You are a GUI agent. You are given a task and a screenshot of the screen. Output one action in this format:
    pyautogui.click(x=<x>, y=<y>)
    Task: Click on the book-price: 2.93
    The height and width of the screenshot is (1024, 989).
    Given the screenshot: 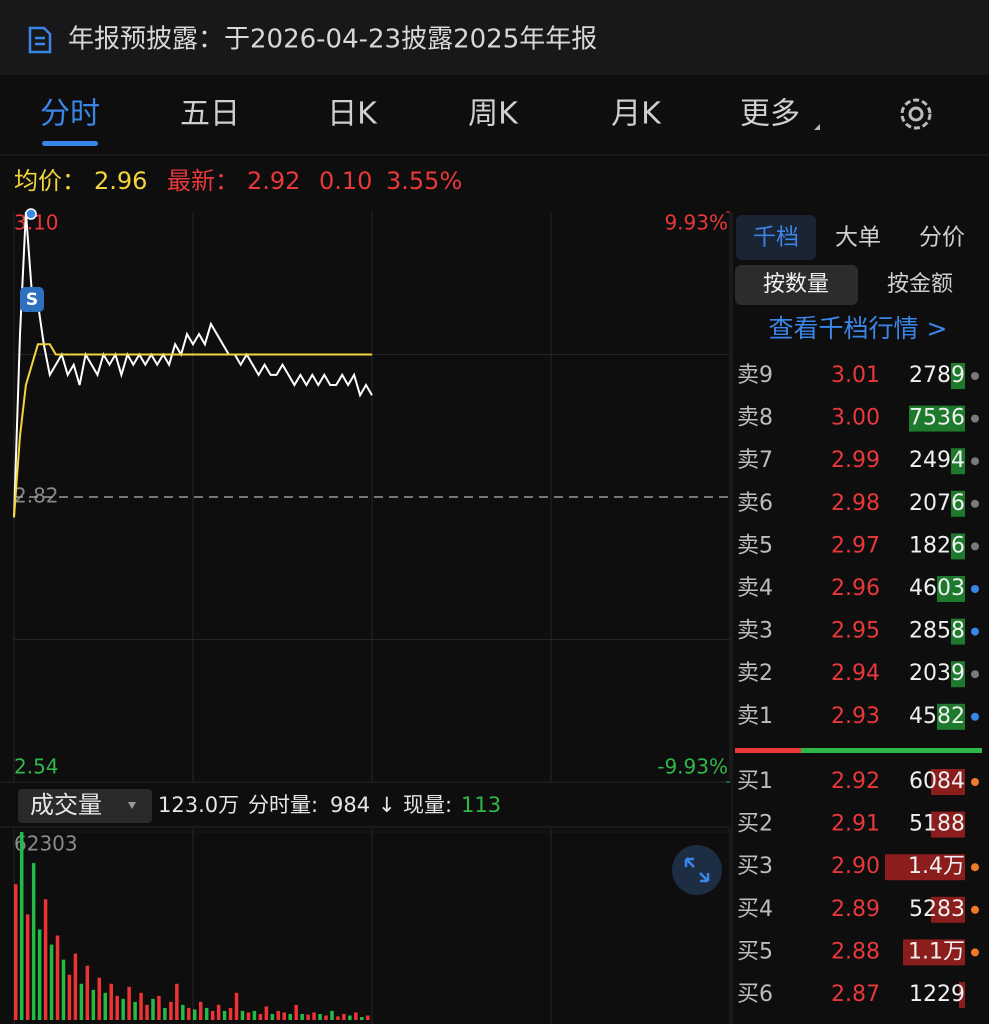 What is the action you would take?
    pyautogui.click(x=855, y=716)
    